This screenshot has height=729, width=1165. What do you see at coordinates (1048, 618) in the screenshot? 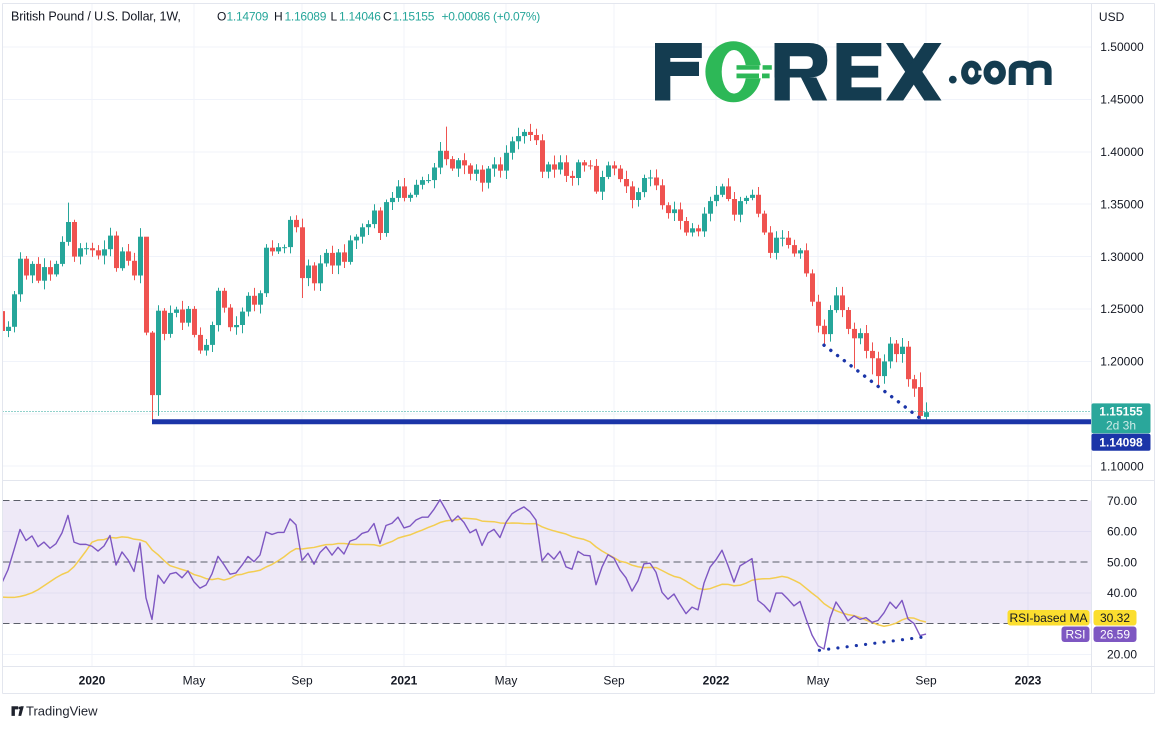
I see `svg-text: RSI-based MA` at bounding box center [1048, 618].